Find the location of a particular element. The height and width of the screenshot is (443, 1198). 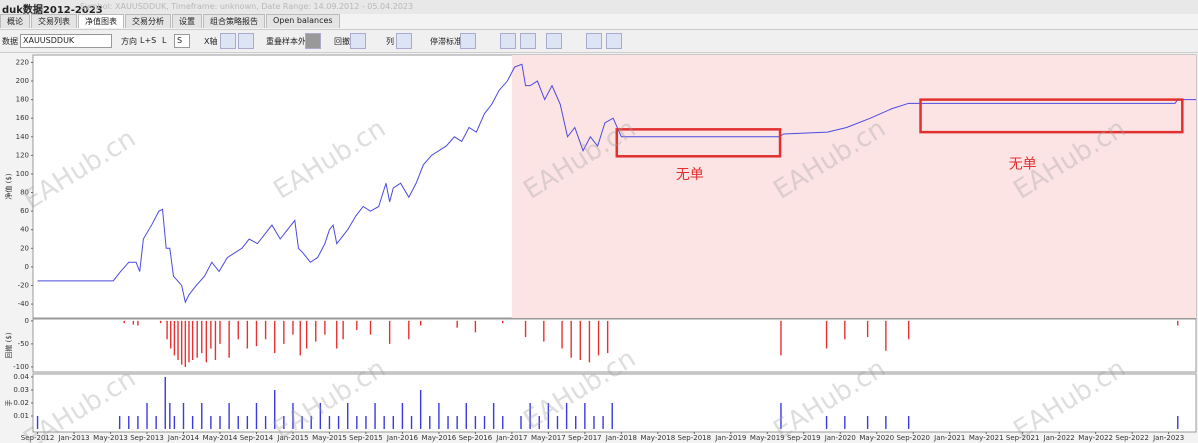

y-tick-label: 200 is located at coordinates (22, 81).